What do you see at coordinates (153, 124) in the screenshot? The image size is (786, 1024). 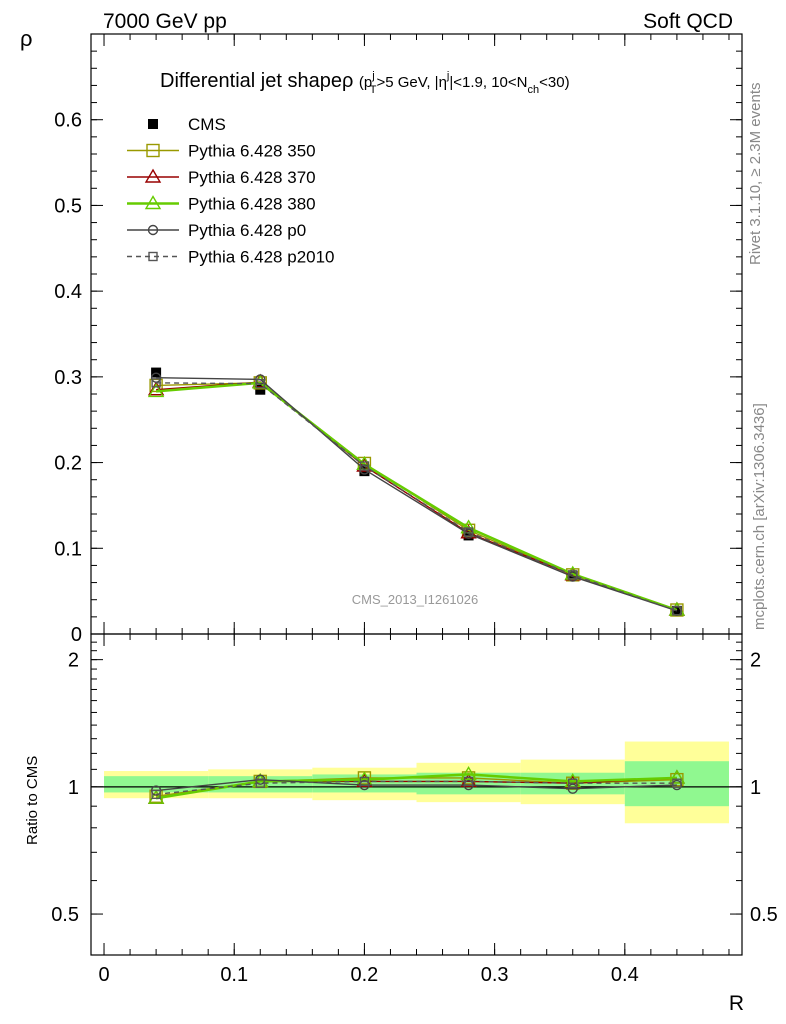 I see `legend-marker-cms` at bounding box center [153, 124].